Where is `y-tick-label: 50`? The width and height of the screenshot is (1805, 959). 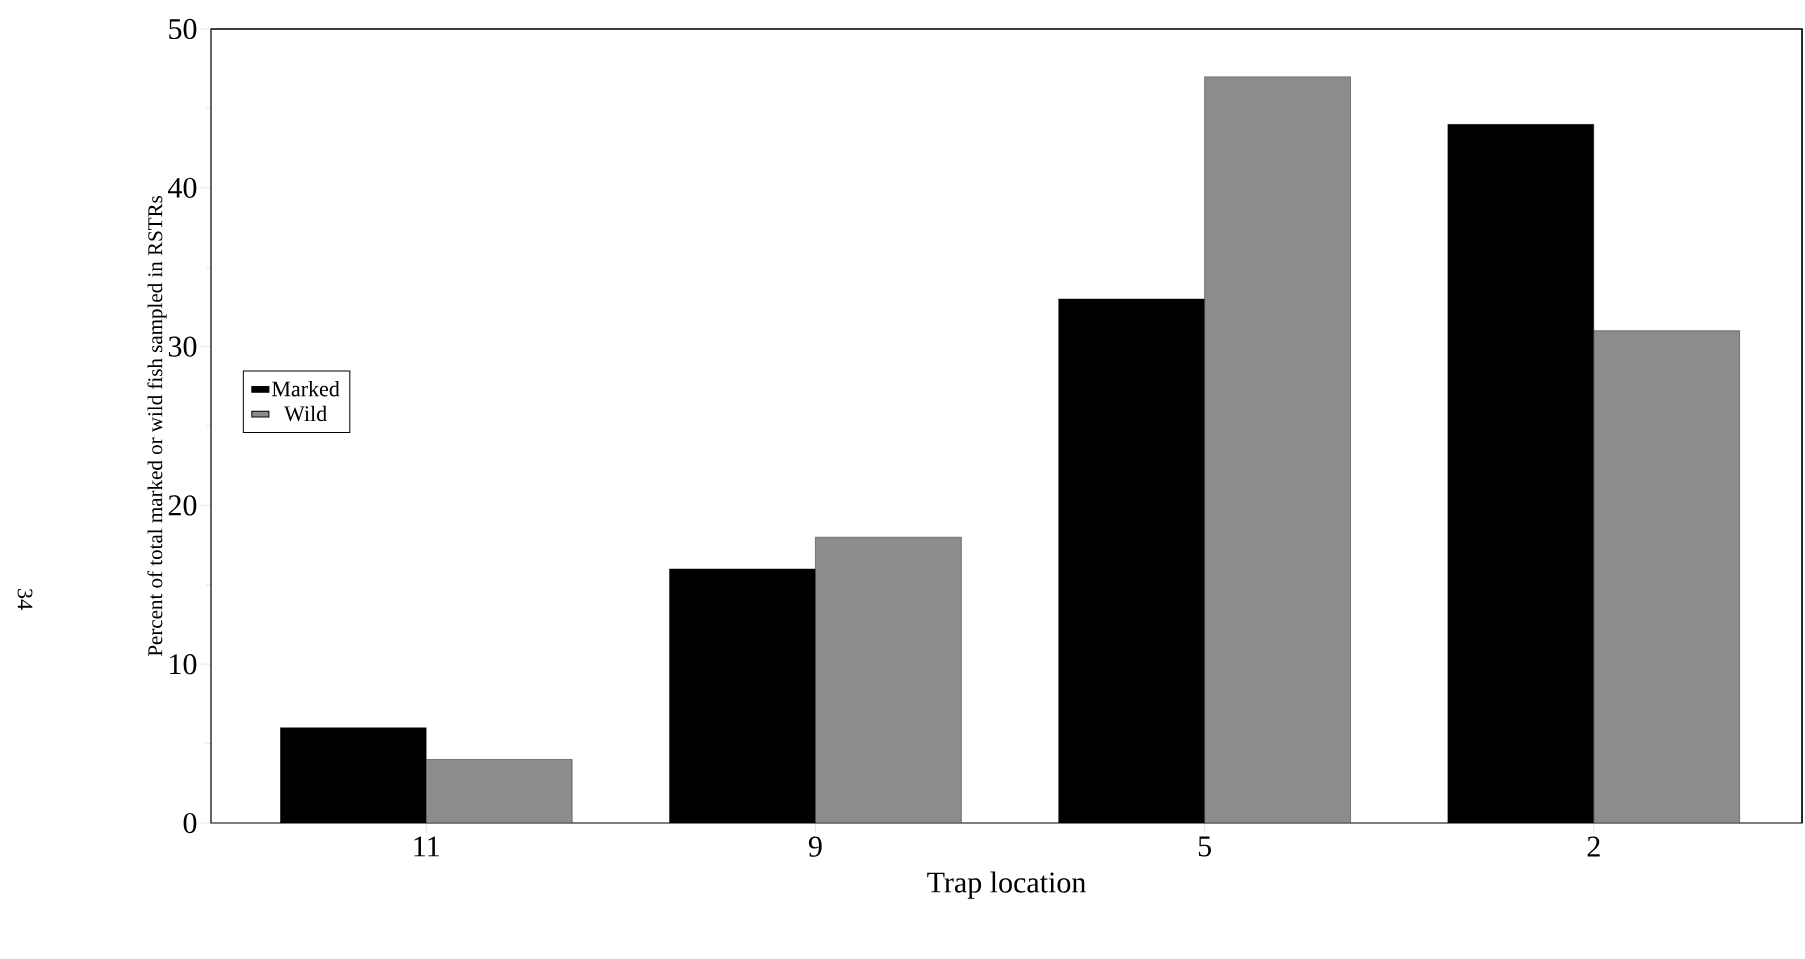
y-tick-label: 50 is located at coordinates (183, 29).